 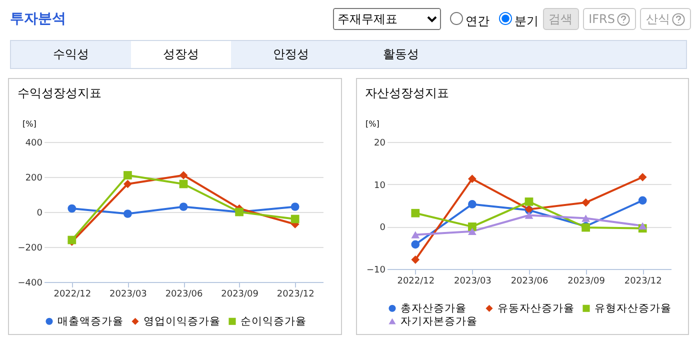 What do you see at coordinates (380, 143) in the screenshot?
I see `y-tick-label: 20` at bounding box center [380, 143].